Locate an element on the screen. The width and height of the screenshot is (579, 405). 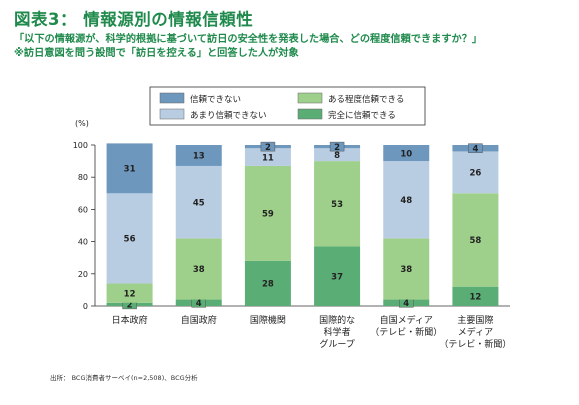
chart-note: ※訪日意図を問う設問で「訪日を控える」と回答した人が対象 is located at coordinates (156, 53).